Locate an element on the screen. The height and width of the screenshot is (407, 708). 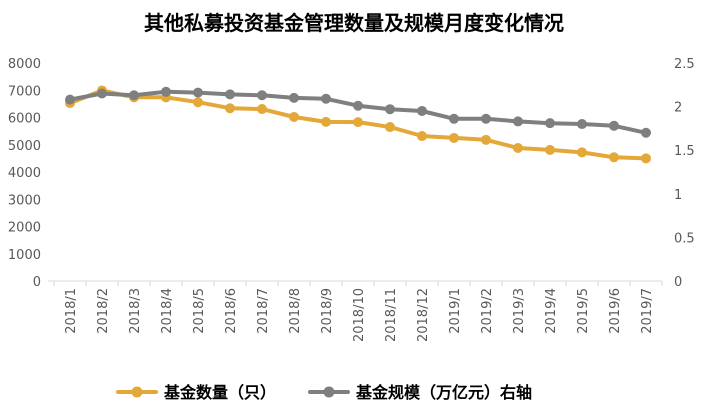
left-tick-label: 7000 is located at coordinates (24, 91).